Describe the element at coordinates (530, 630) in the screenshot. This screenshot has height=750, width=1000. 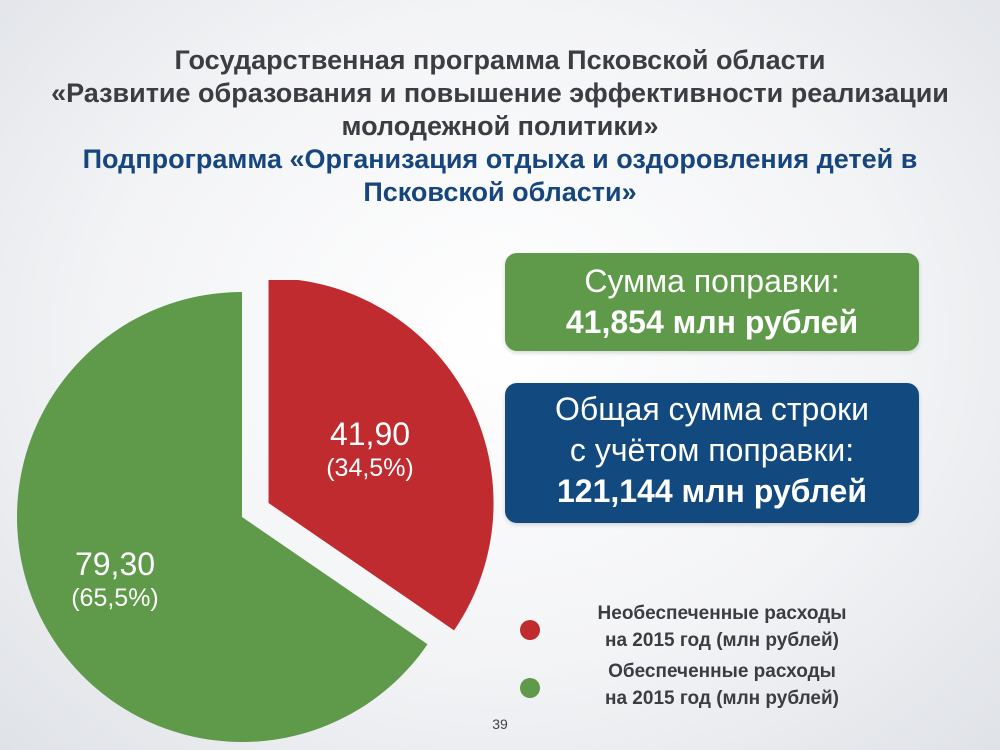
I see `legend-swatch-red` at that location.